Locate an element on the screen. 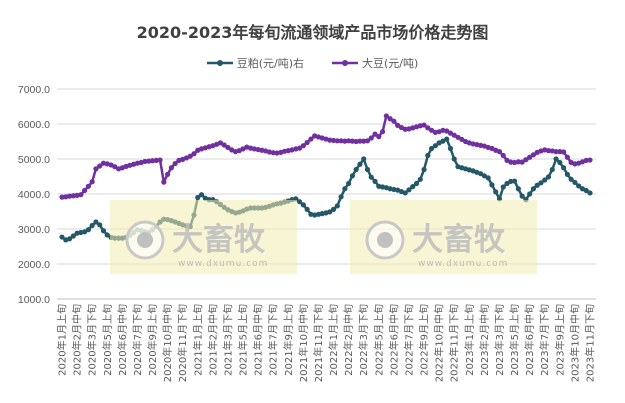 The width and height of the screenshot is (625, 403). legend-label-soybean: 大豆(元/吨) is located at coordinates (390, 63).